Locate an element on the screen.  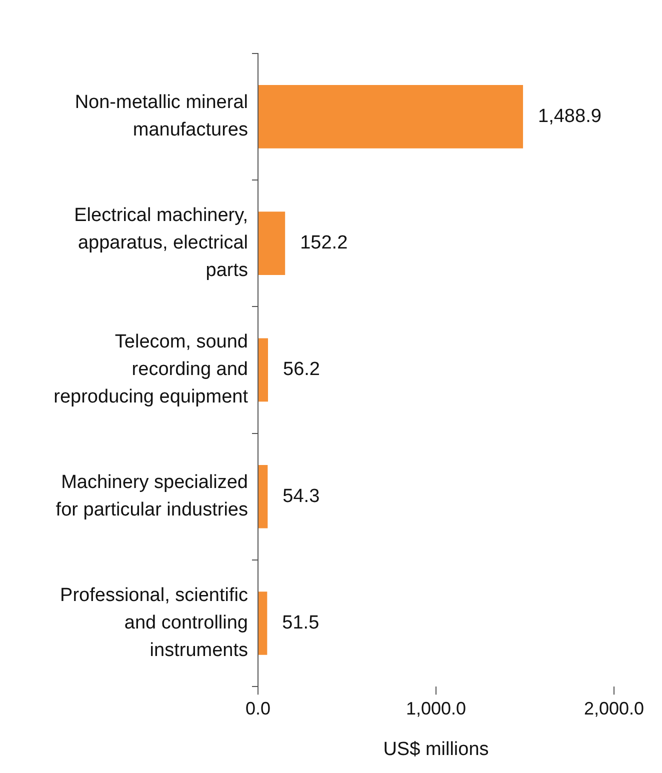
data-label: 51.5 is located at coordinates (301, 623).